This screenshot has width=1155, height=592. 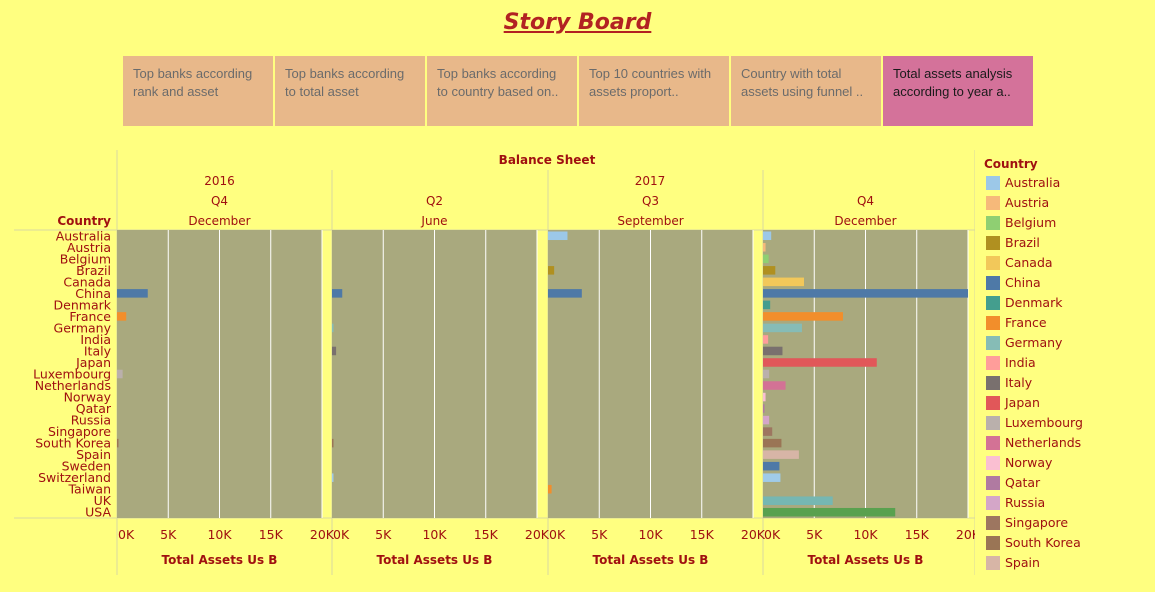 I want to click on bar-canada, so click(x=783, y=282).